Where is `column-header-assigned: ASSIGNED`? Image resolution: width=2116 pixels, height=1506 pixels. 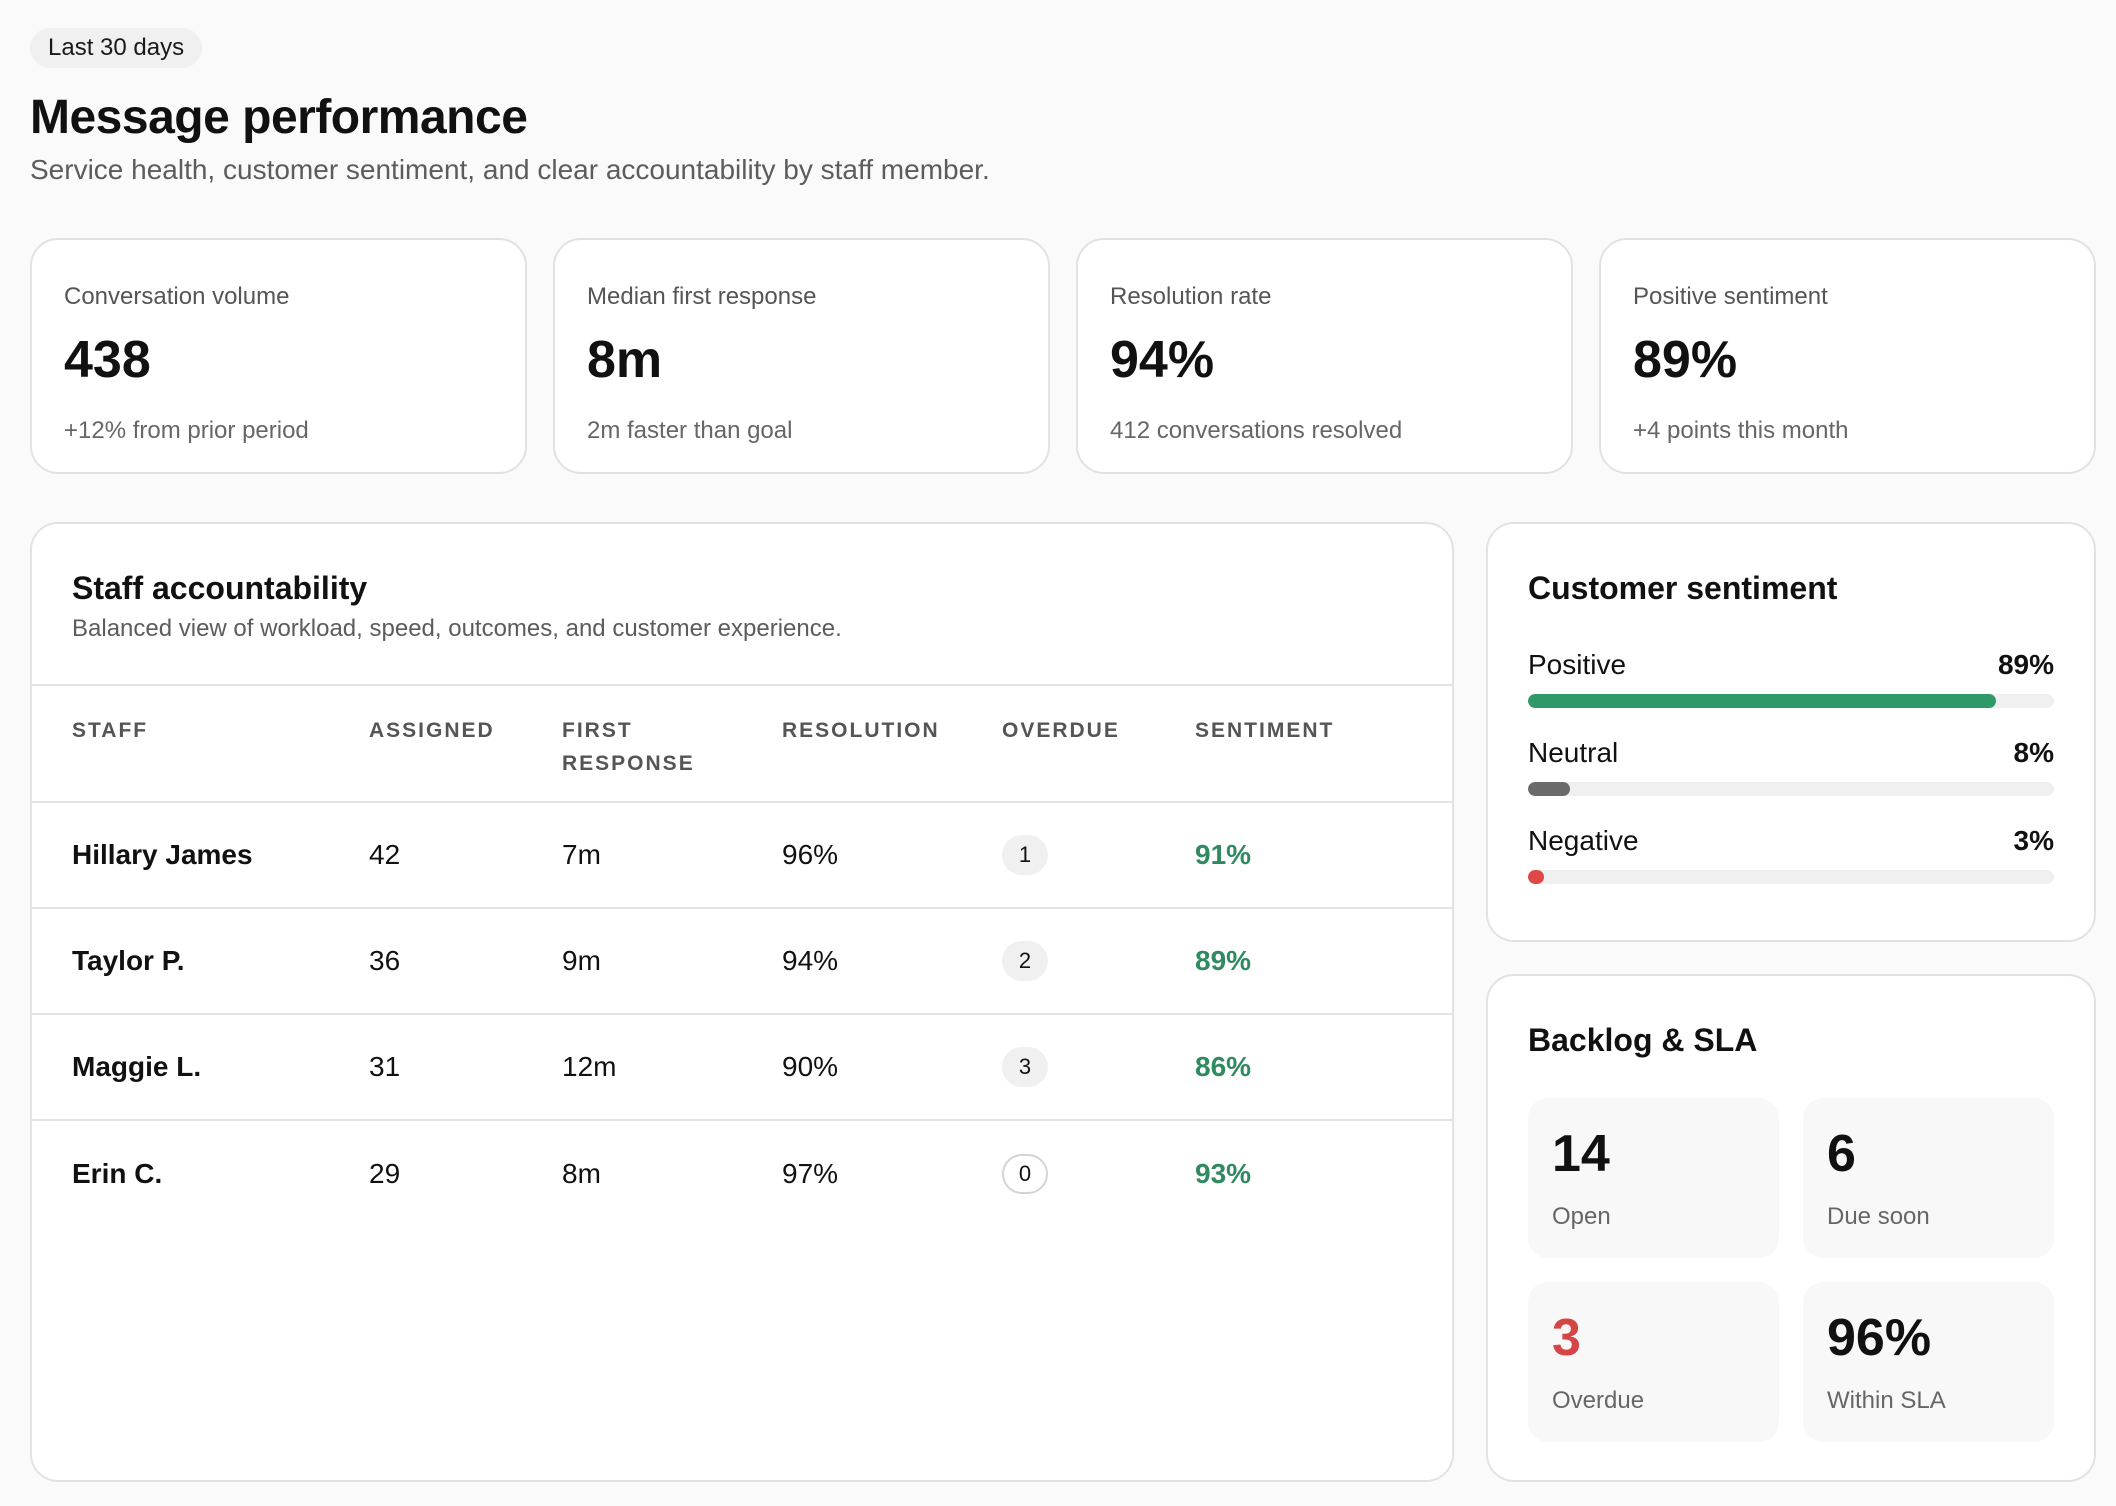
column-header-assigned: ASSIGNED is located at coordinates (432, 730).